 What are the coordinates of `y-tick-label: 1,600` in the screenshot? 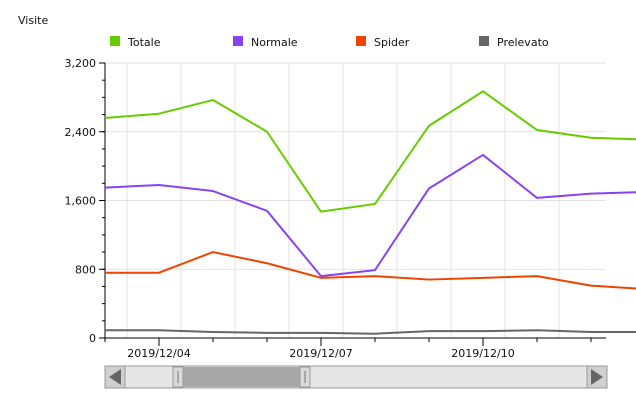 It's located at (81, 201).